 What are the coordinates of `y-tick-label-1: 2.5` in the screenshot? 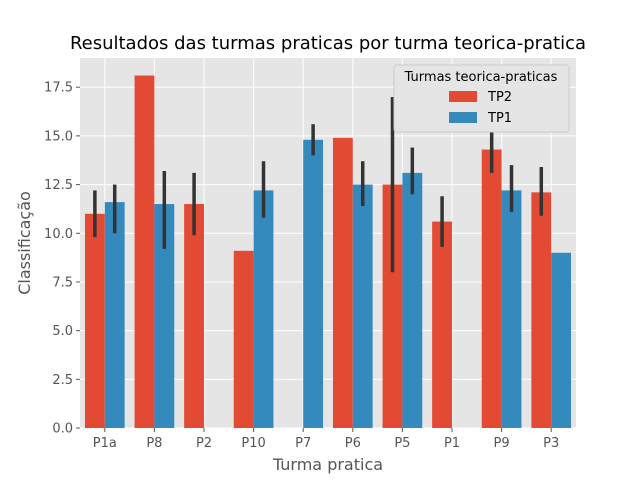 It's located at (62, 380).